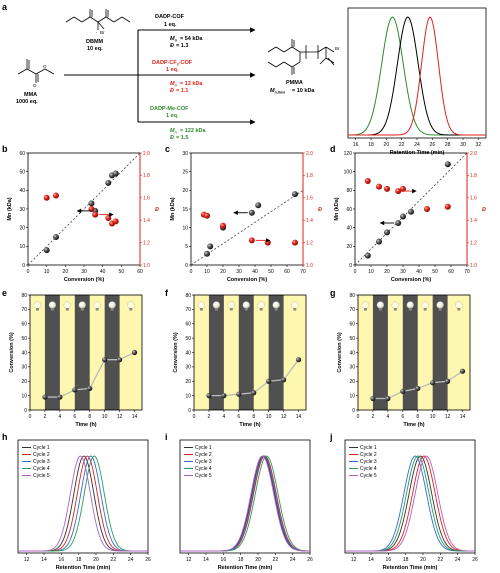  Describe the element at coordinates (247, 228) in the screenshot. I see `theory-line` at that location.